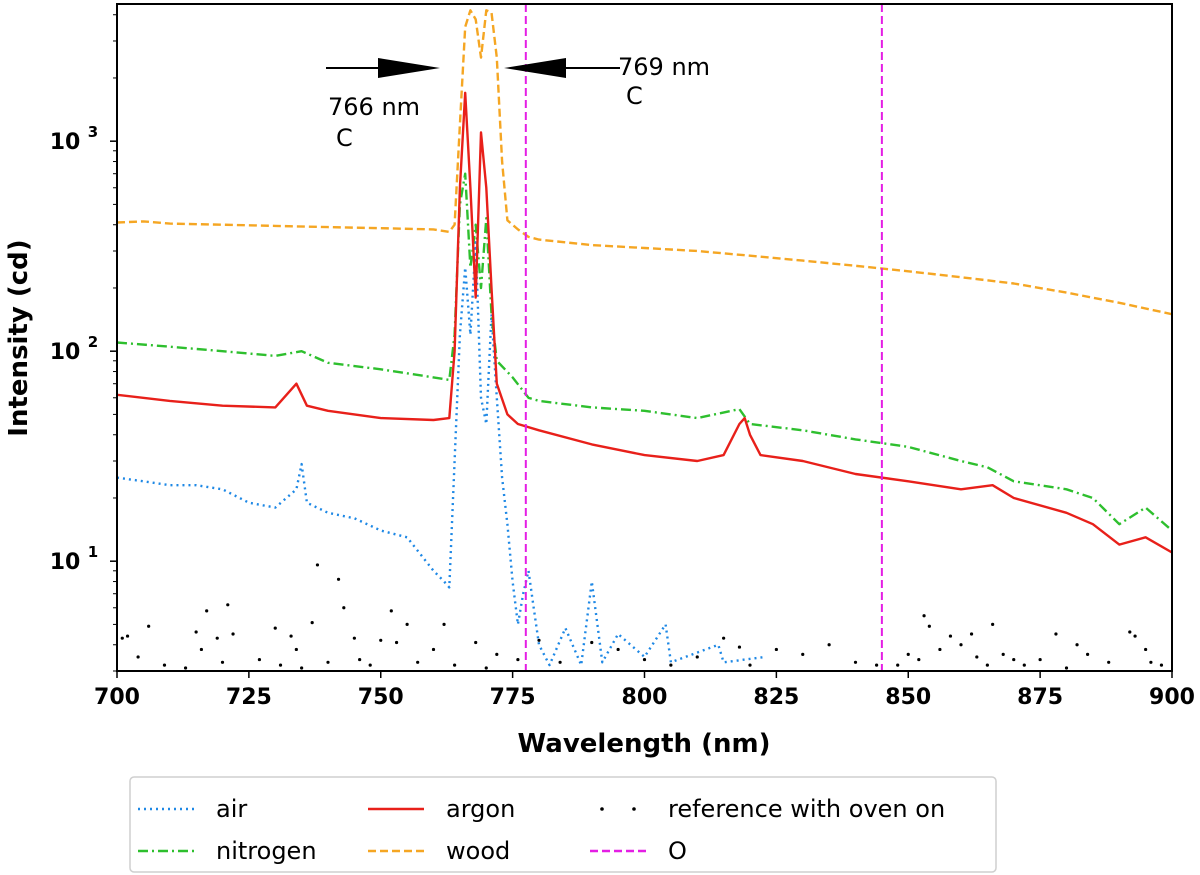 This screenshot has width=1200, height=875. What do you see at coordinates (374, 107) in the screenshot?
I see `annotation-766-label: 766 nm` at bounding box center [374, 107].